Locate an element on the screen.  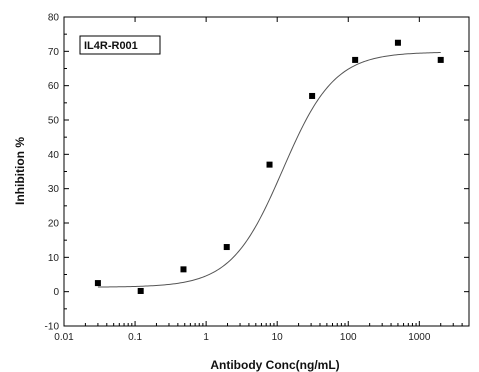
x-tick-label: 100 is located at coordinates (348, 337).